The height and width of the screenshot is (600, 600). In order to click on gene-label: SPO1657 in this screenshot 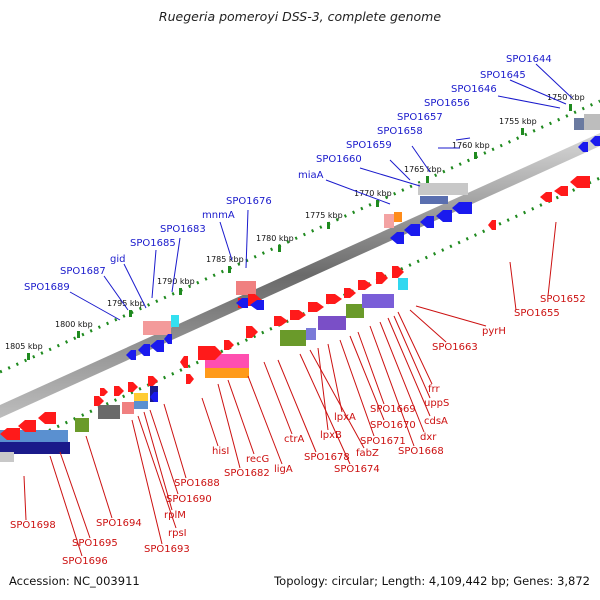, I will do `click(420, 117)`.